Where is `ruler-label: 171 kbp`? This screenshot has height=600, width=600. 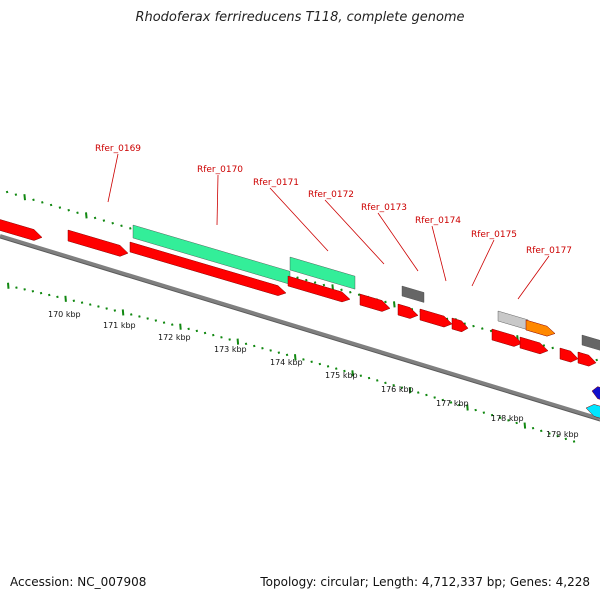
ruler-label: 171 kbp is located at coordinates (119, 325).